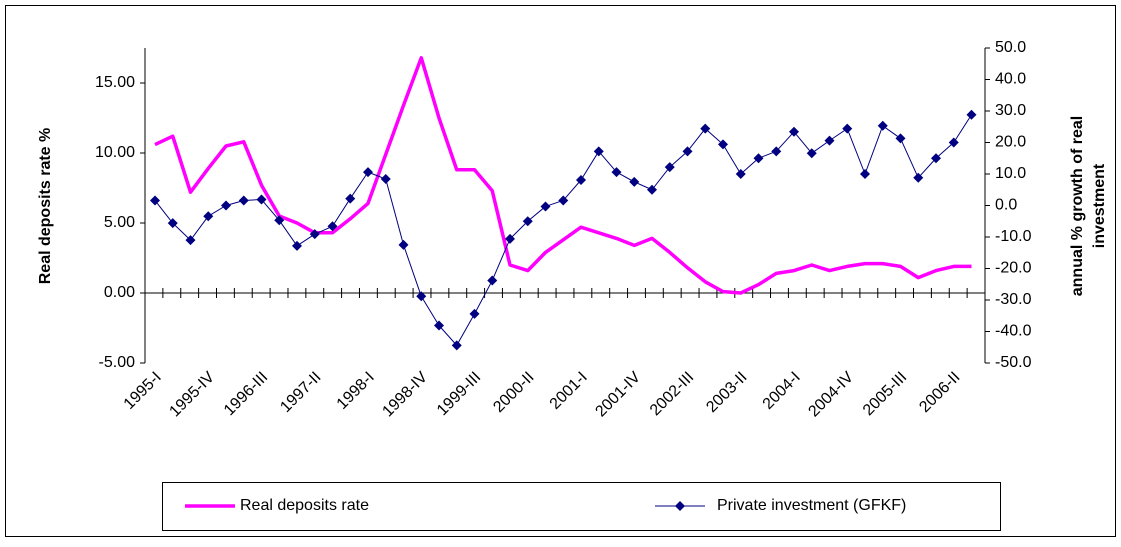 The image size is (1121, 547). Describe the element at coordinates (115, 152) in the screenshot. I see `y-tick-label: 10.00` at that location.